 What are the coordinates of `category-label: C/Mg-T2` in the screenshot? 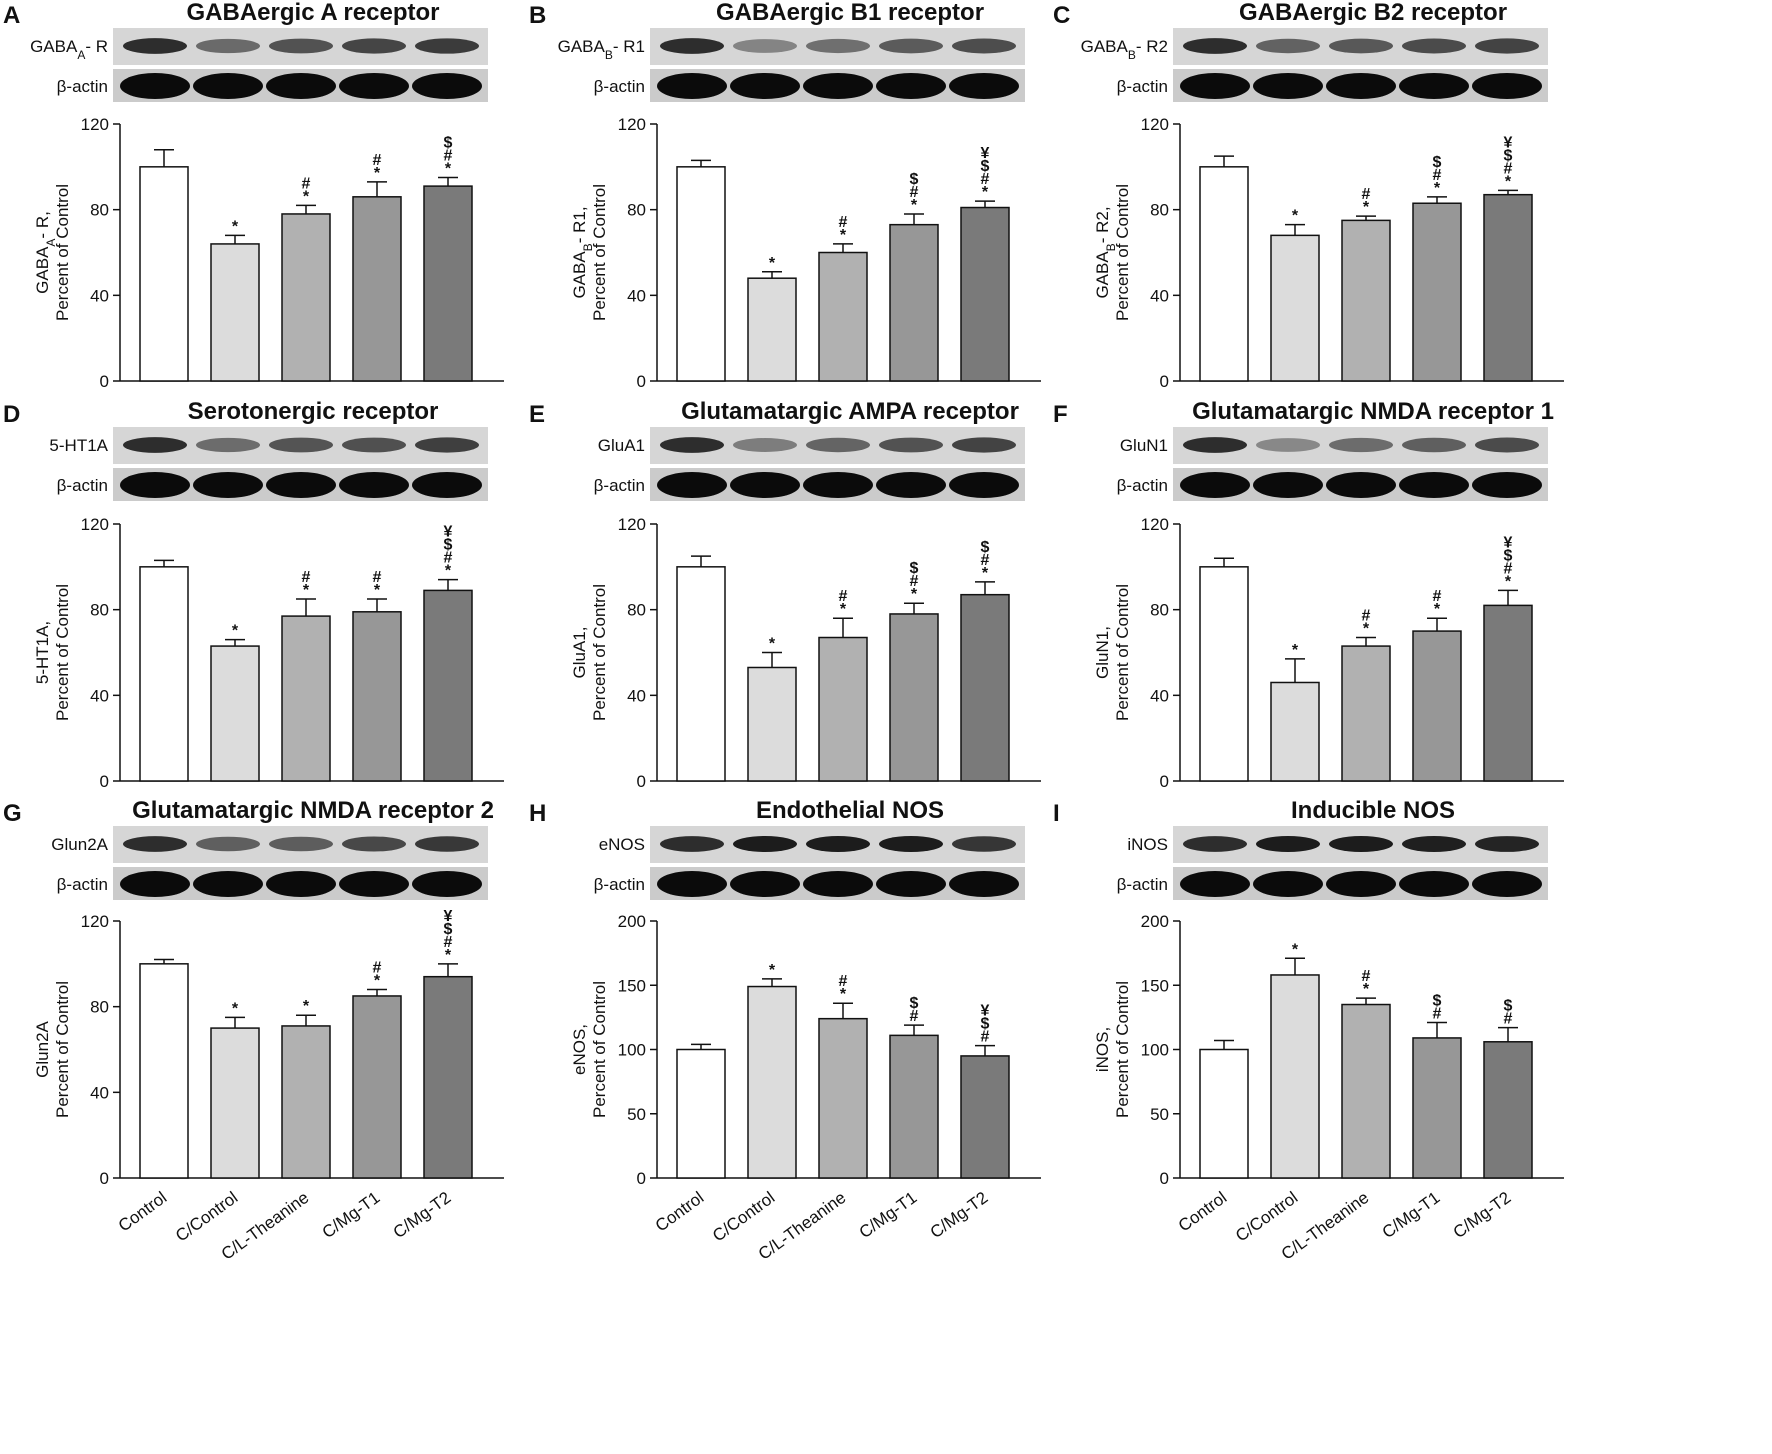 It's located at (959, 1215).